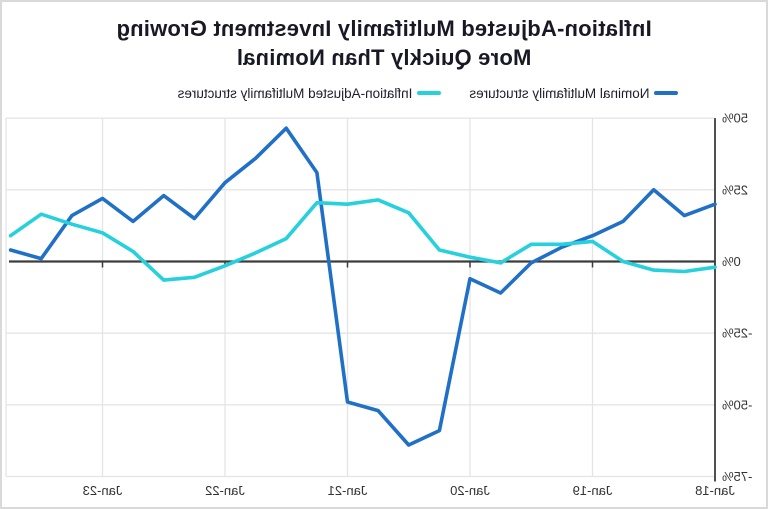 This screenshot has width=768, height=509. What do you see at coordinates (225, 490) in the screenshot?
I see `x-axis-tick-label: Jan-22` at bounding box center [225, 490].